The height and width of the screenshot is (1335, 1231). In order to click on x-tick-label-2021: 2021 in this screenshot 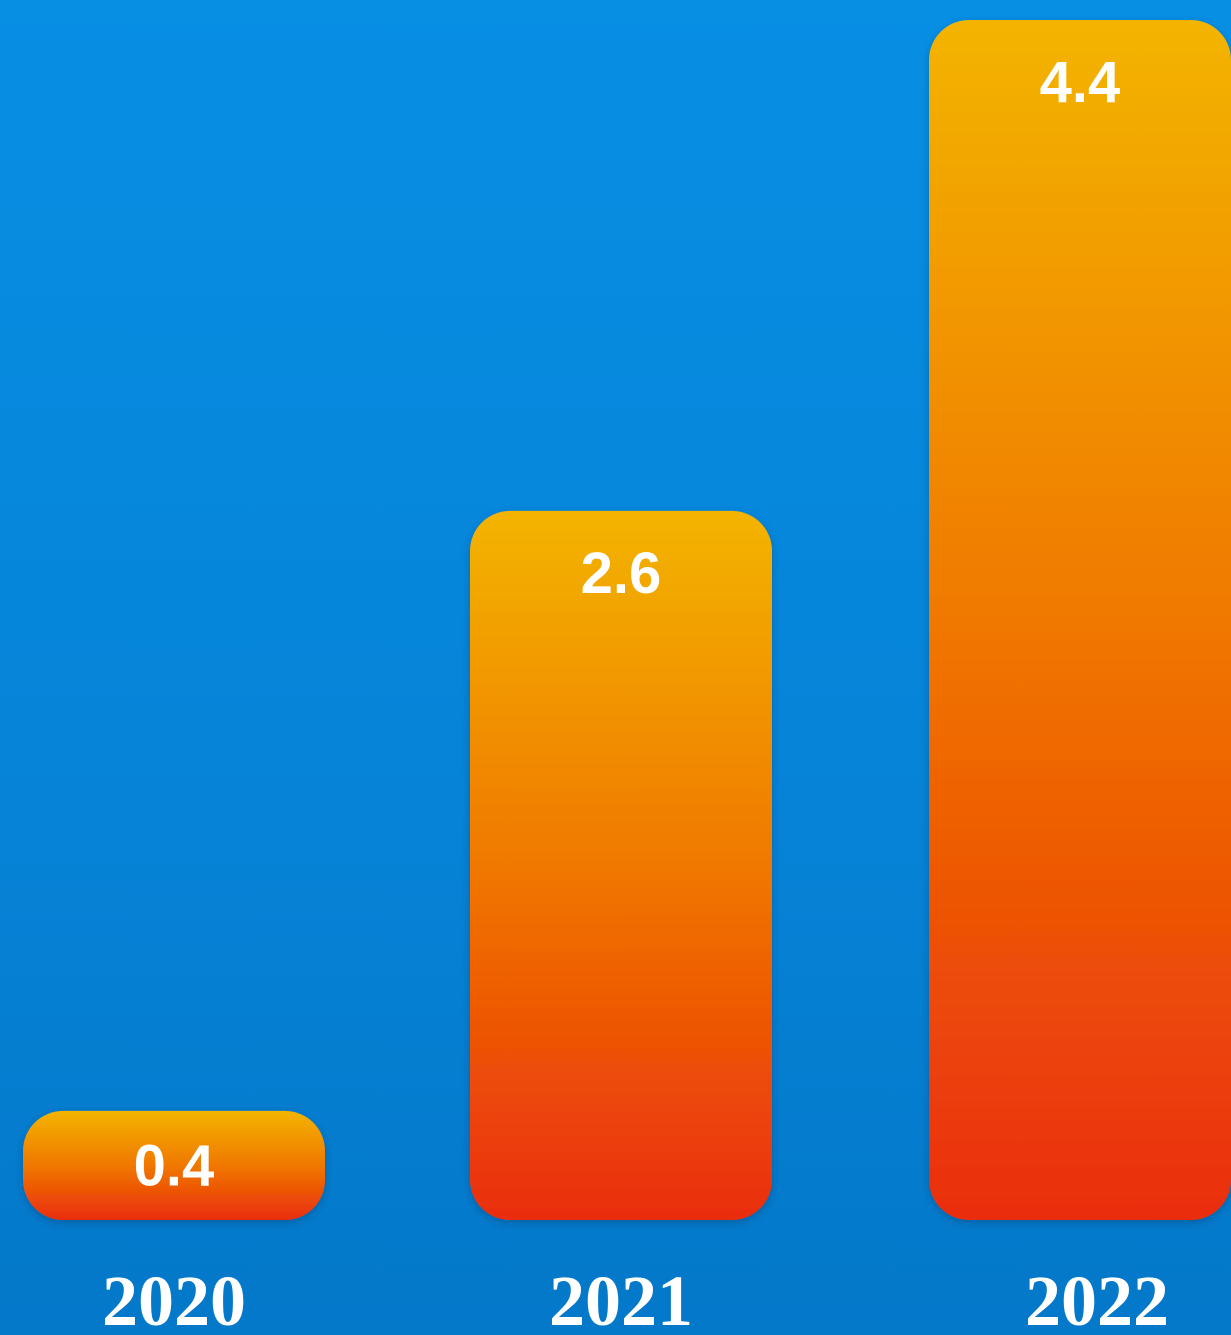, I will do `click(621, 1298)`.